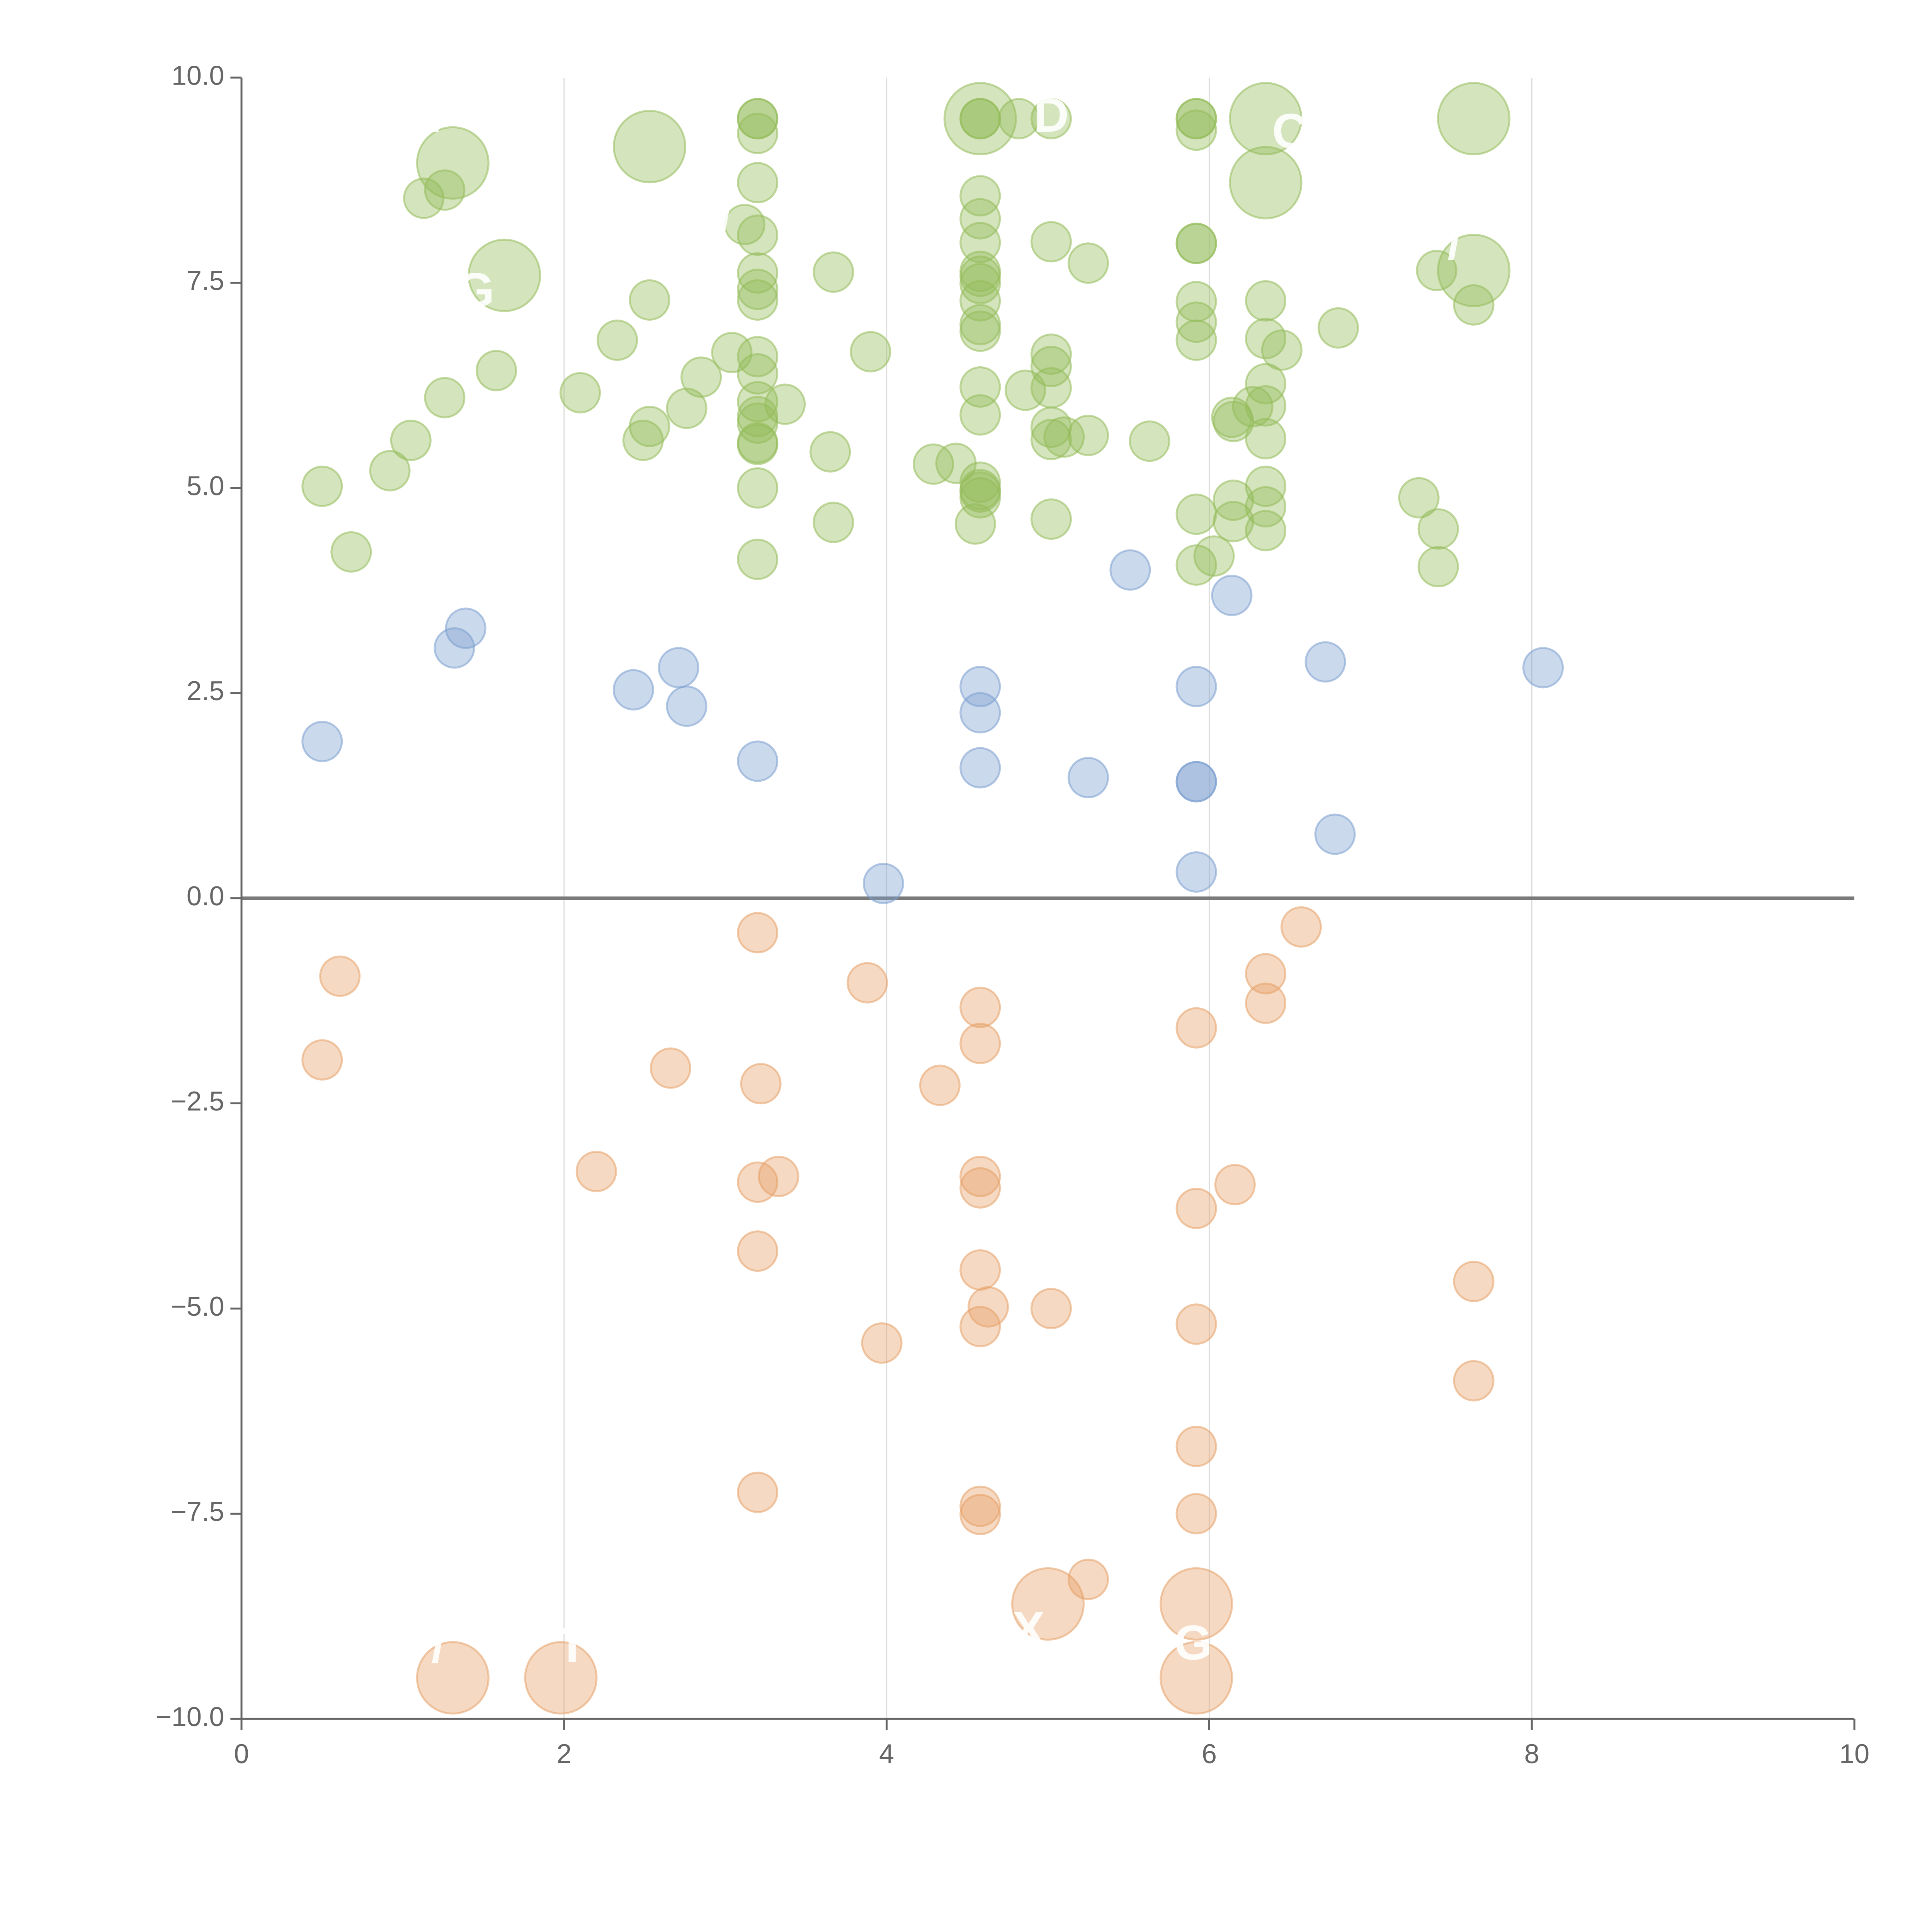 This screenshot has height=1932, width=1932. What do you see at coordinates (1532, 1754) in the screenshot?
I see `x-tick-label: 8` at bounding box center [1532, 1754].